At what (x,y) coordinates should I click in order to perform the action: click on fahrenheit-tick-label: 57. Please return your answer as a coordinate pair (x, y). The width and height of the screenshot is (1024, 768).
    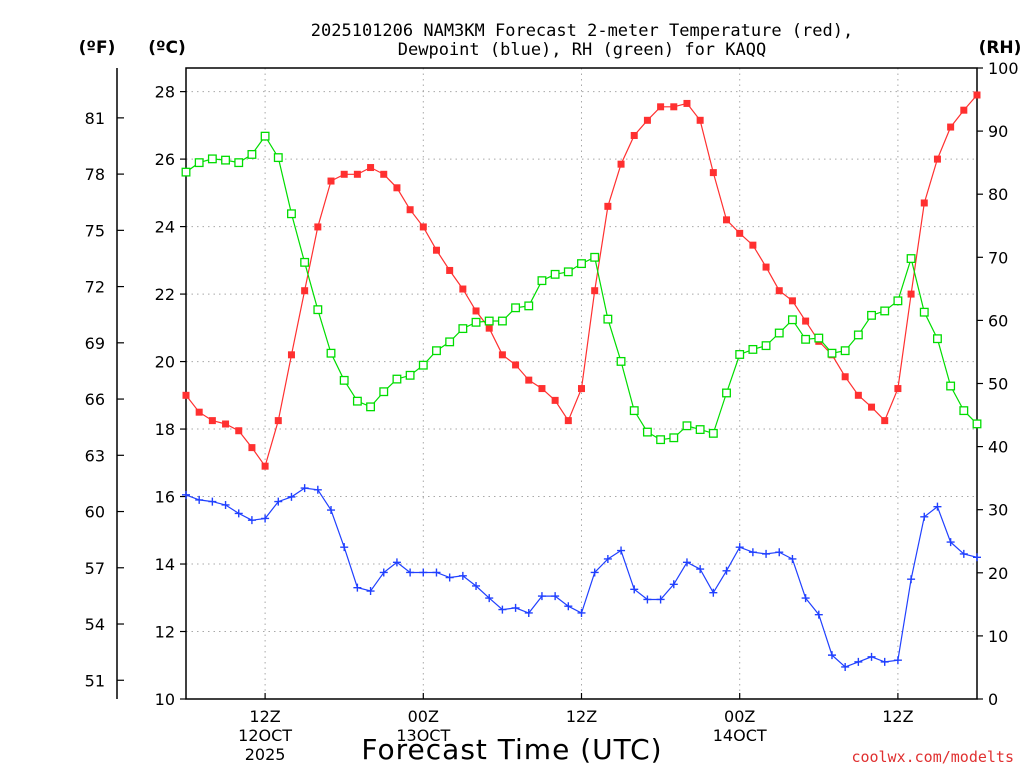
    Looking at the image, I should click on (95, 568).